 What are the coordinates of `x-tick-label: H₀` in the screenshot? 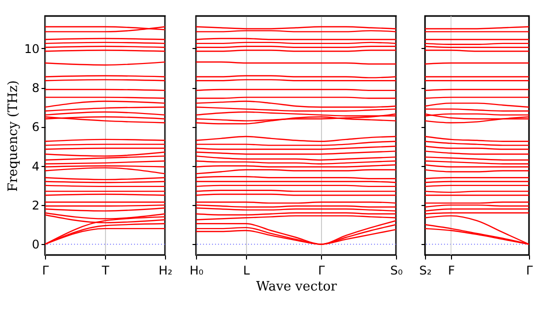 It's located at (197, 271).